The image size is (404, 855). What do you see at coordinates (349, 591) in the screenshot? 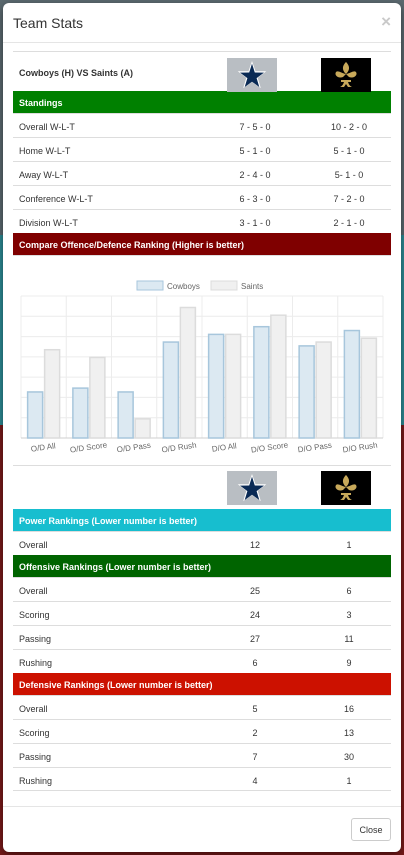
I see `saints-value: 6` at bounding box center [349, 591].